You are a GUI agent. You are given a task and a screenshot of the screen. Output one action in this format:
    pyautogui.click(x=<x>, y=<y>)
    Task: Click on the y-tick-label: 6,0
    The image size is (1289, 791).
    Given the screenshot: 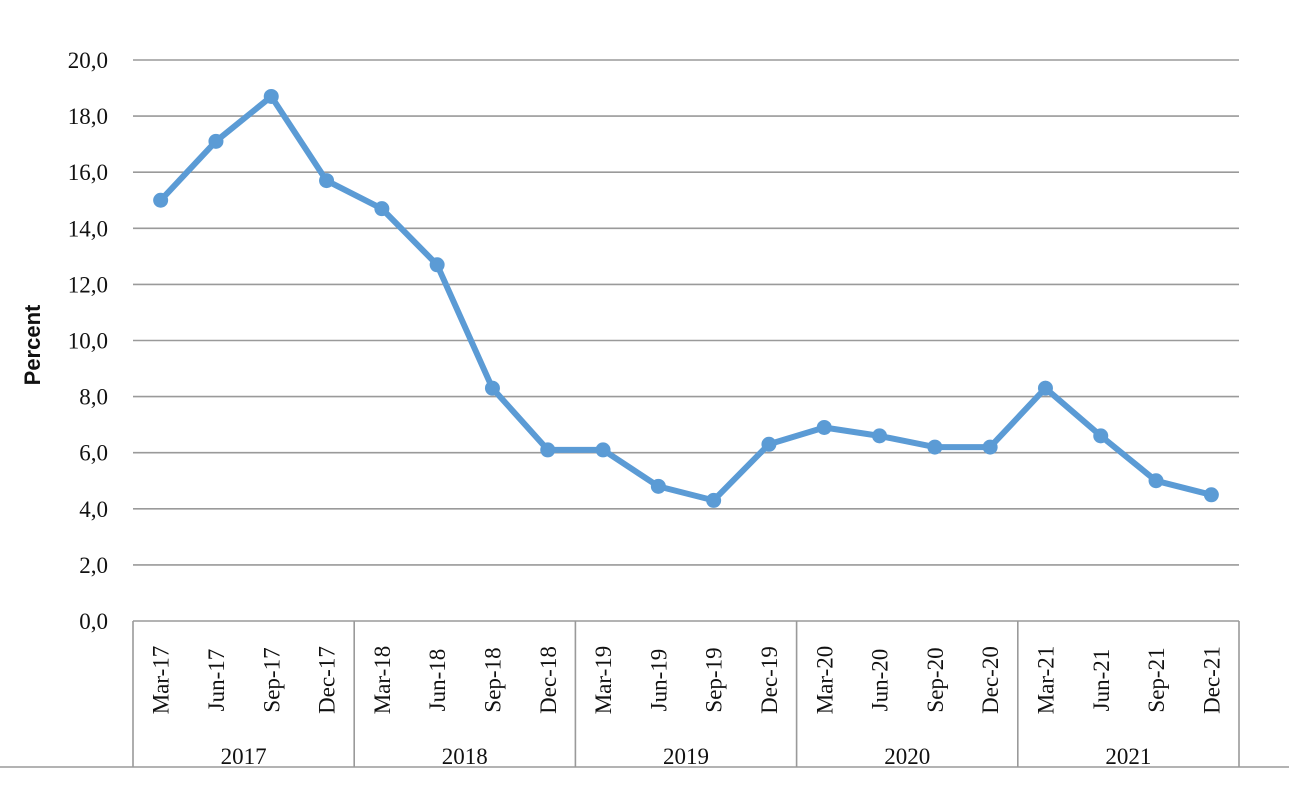 What is the action you would take?
    pyautogui.click(x=93, y=453)
    